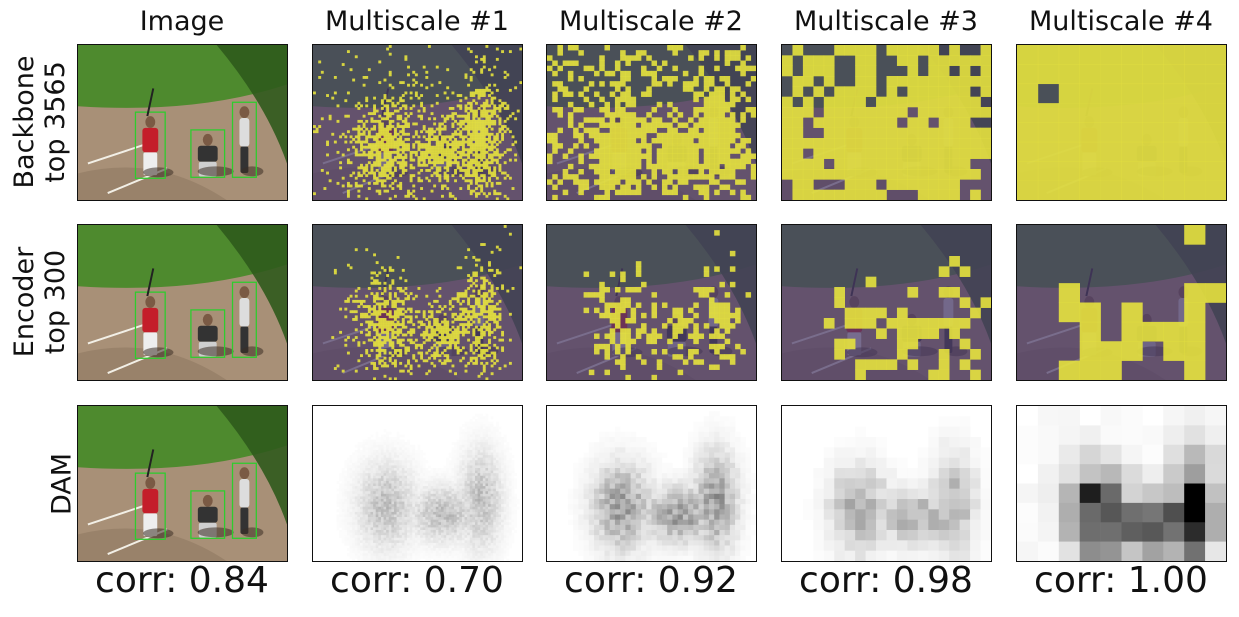  Describe the element at coordinates (55, 302) in the screenshot. I see `row-label-encoder-line2: top 300` at that location.